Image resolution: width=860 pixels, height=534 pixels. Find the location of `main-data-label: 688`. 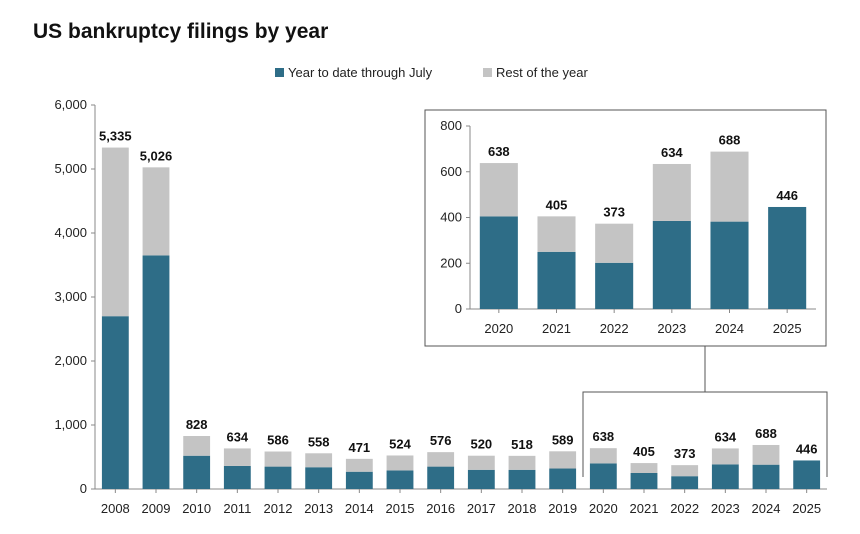

main-data-label: 688 is located at coordinates (766, 433).